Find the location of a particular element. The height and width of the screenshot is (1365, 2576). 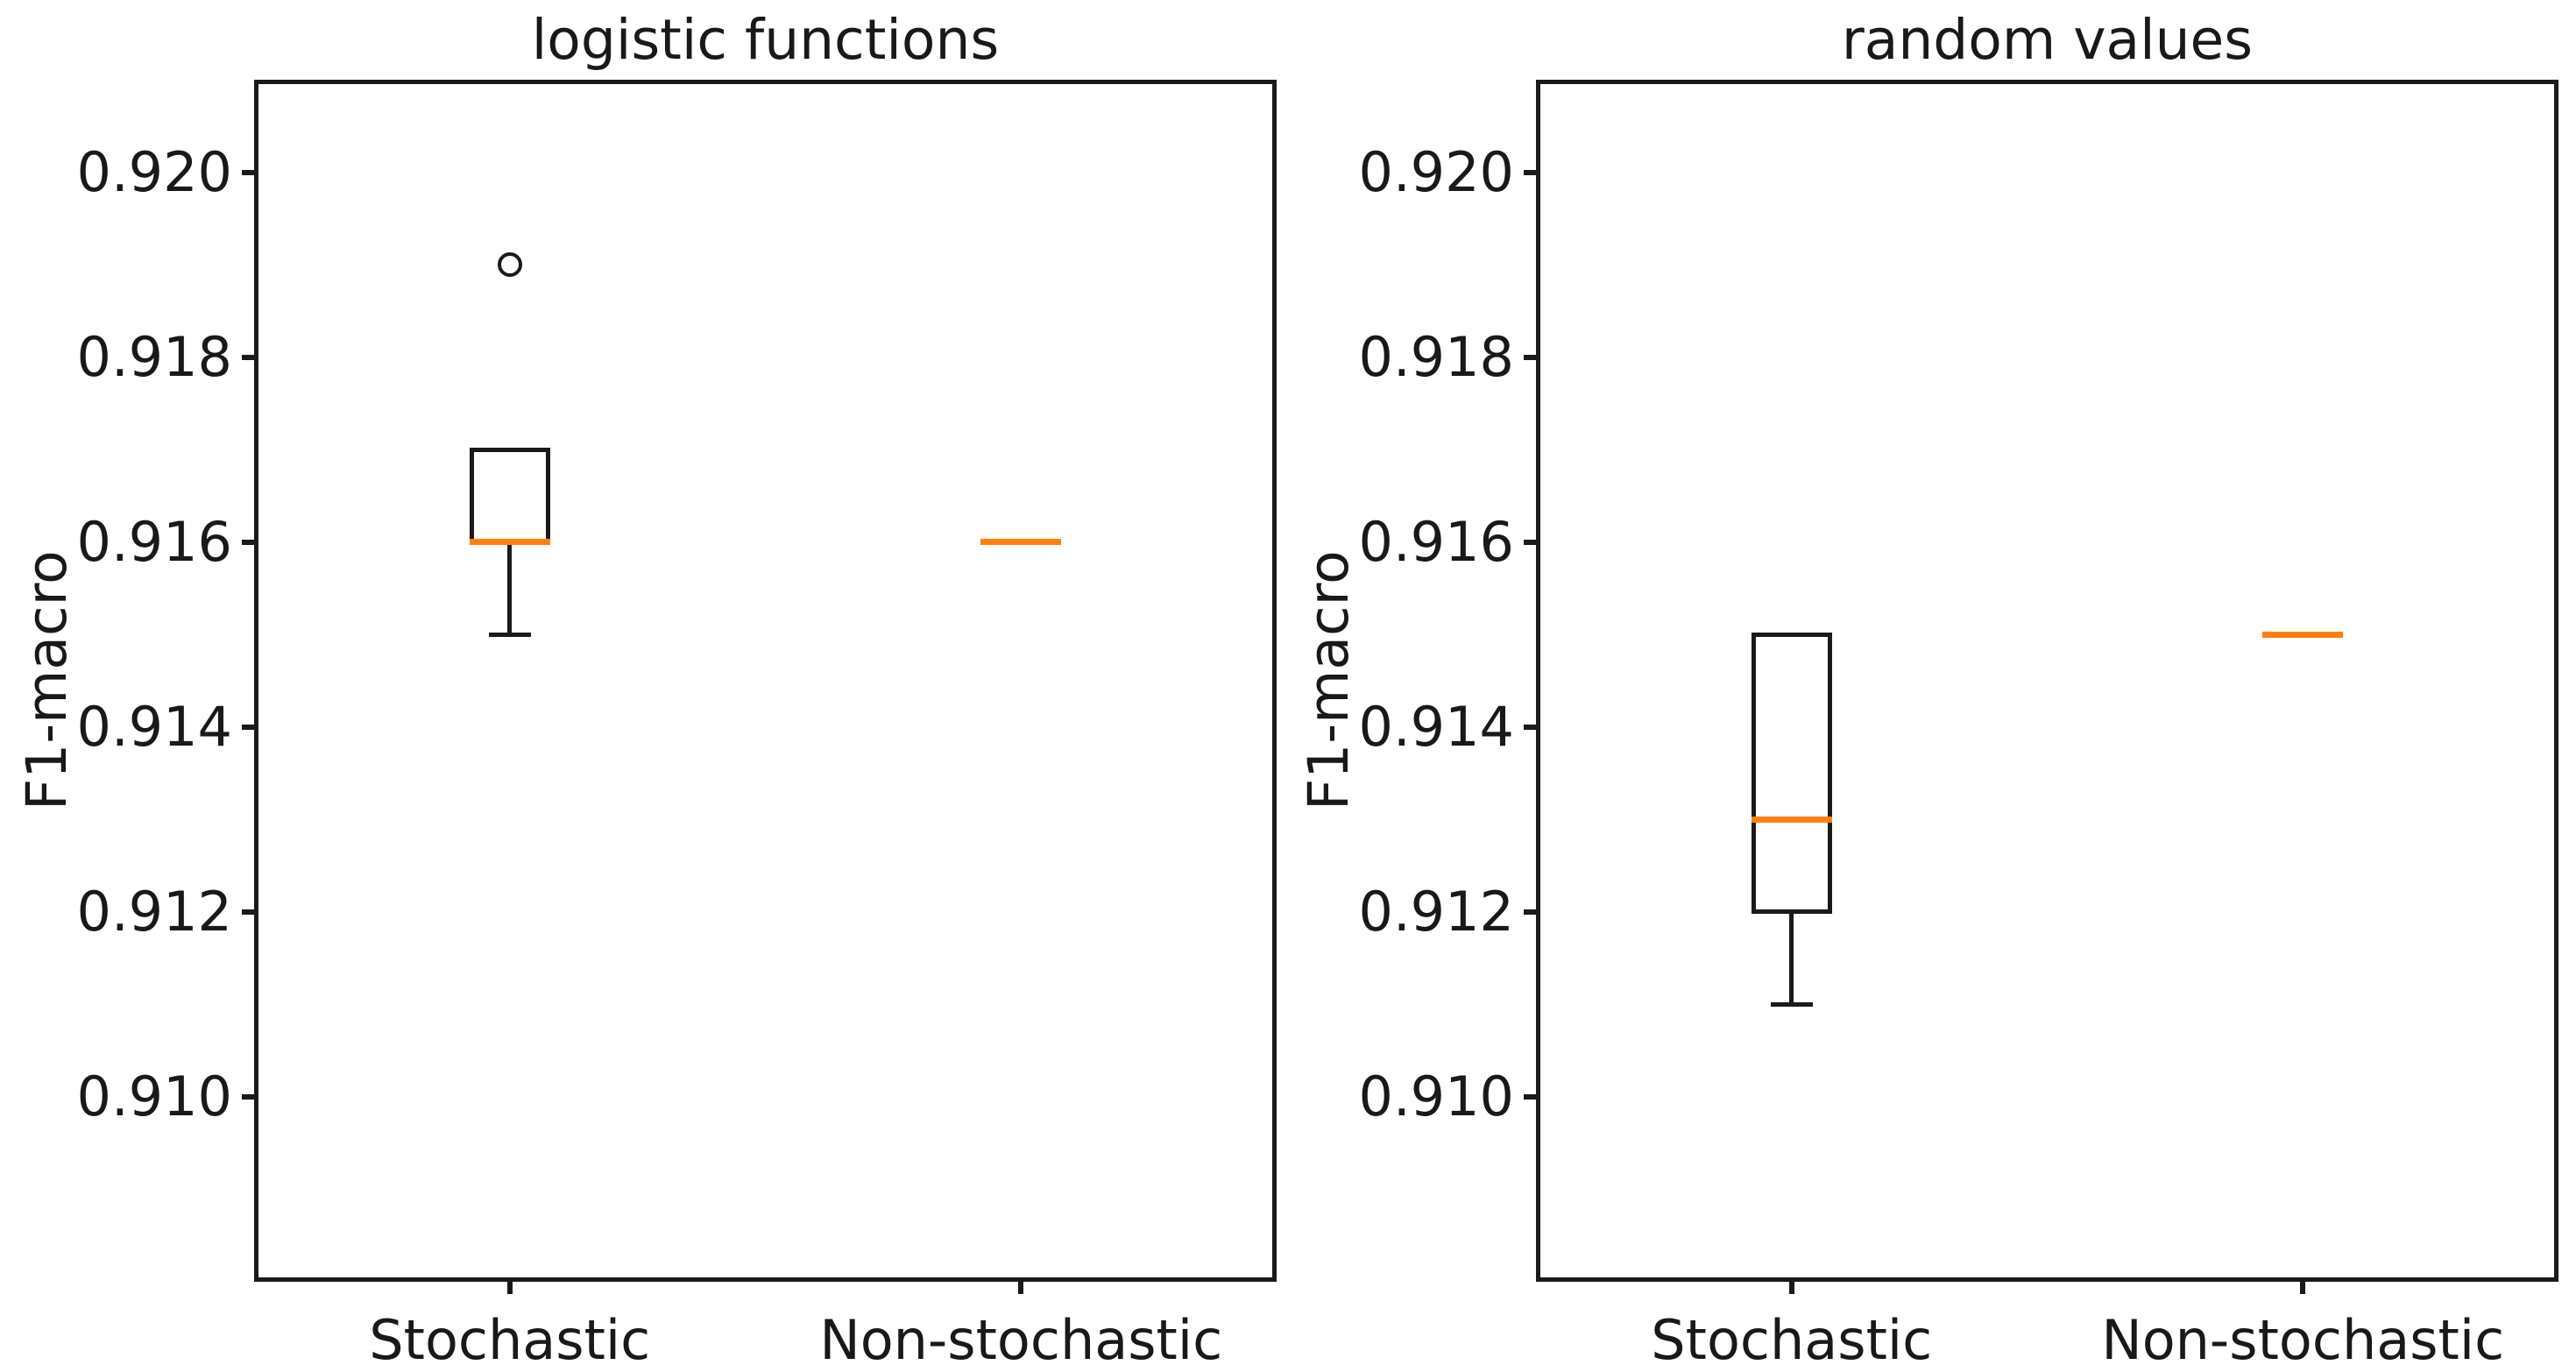

y-axis-label-left: F1-macro is located at coordinates (47, 680).